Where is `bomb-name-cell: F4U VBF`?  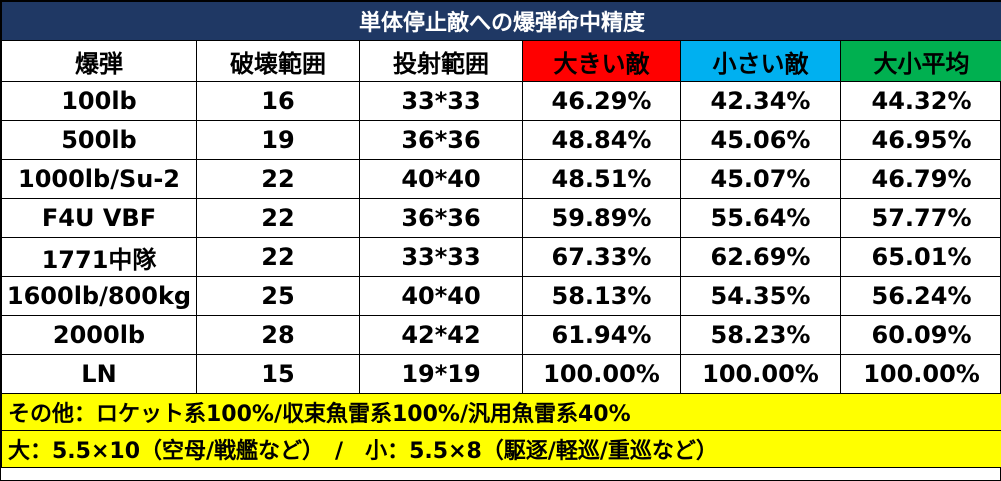 bomb-name-cell: F4U VBF is located at coordinates (99, 218).